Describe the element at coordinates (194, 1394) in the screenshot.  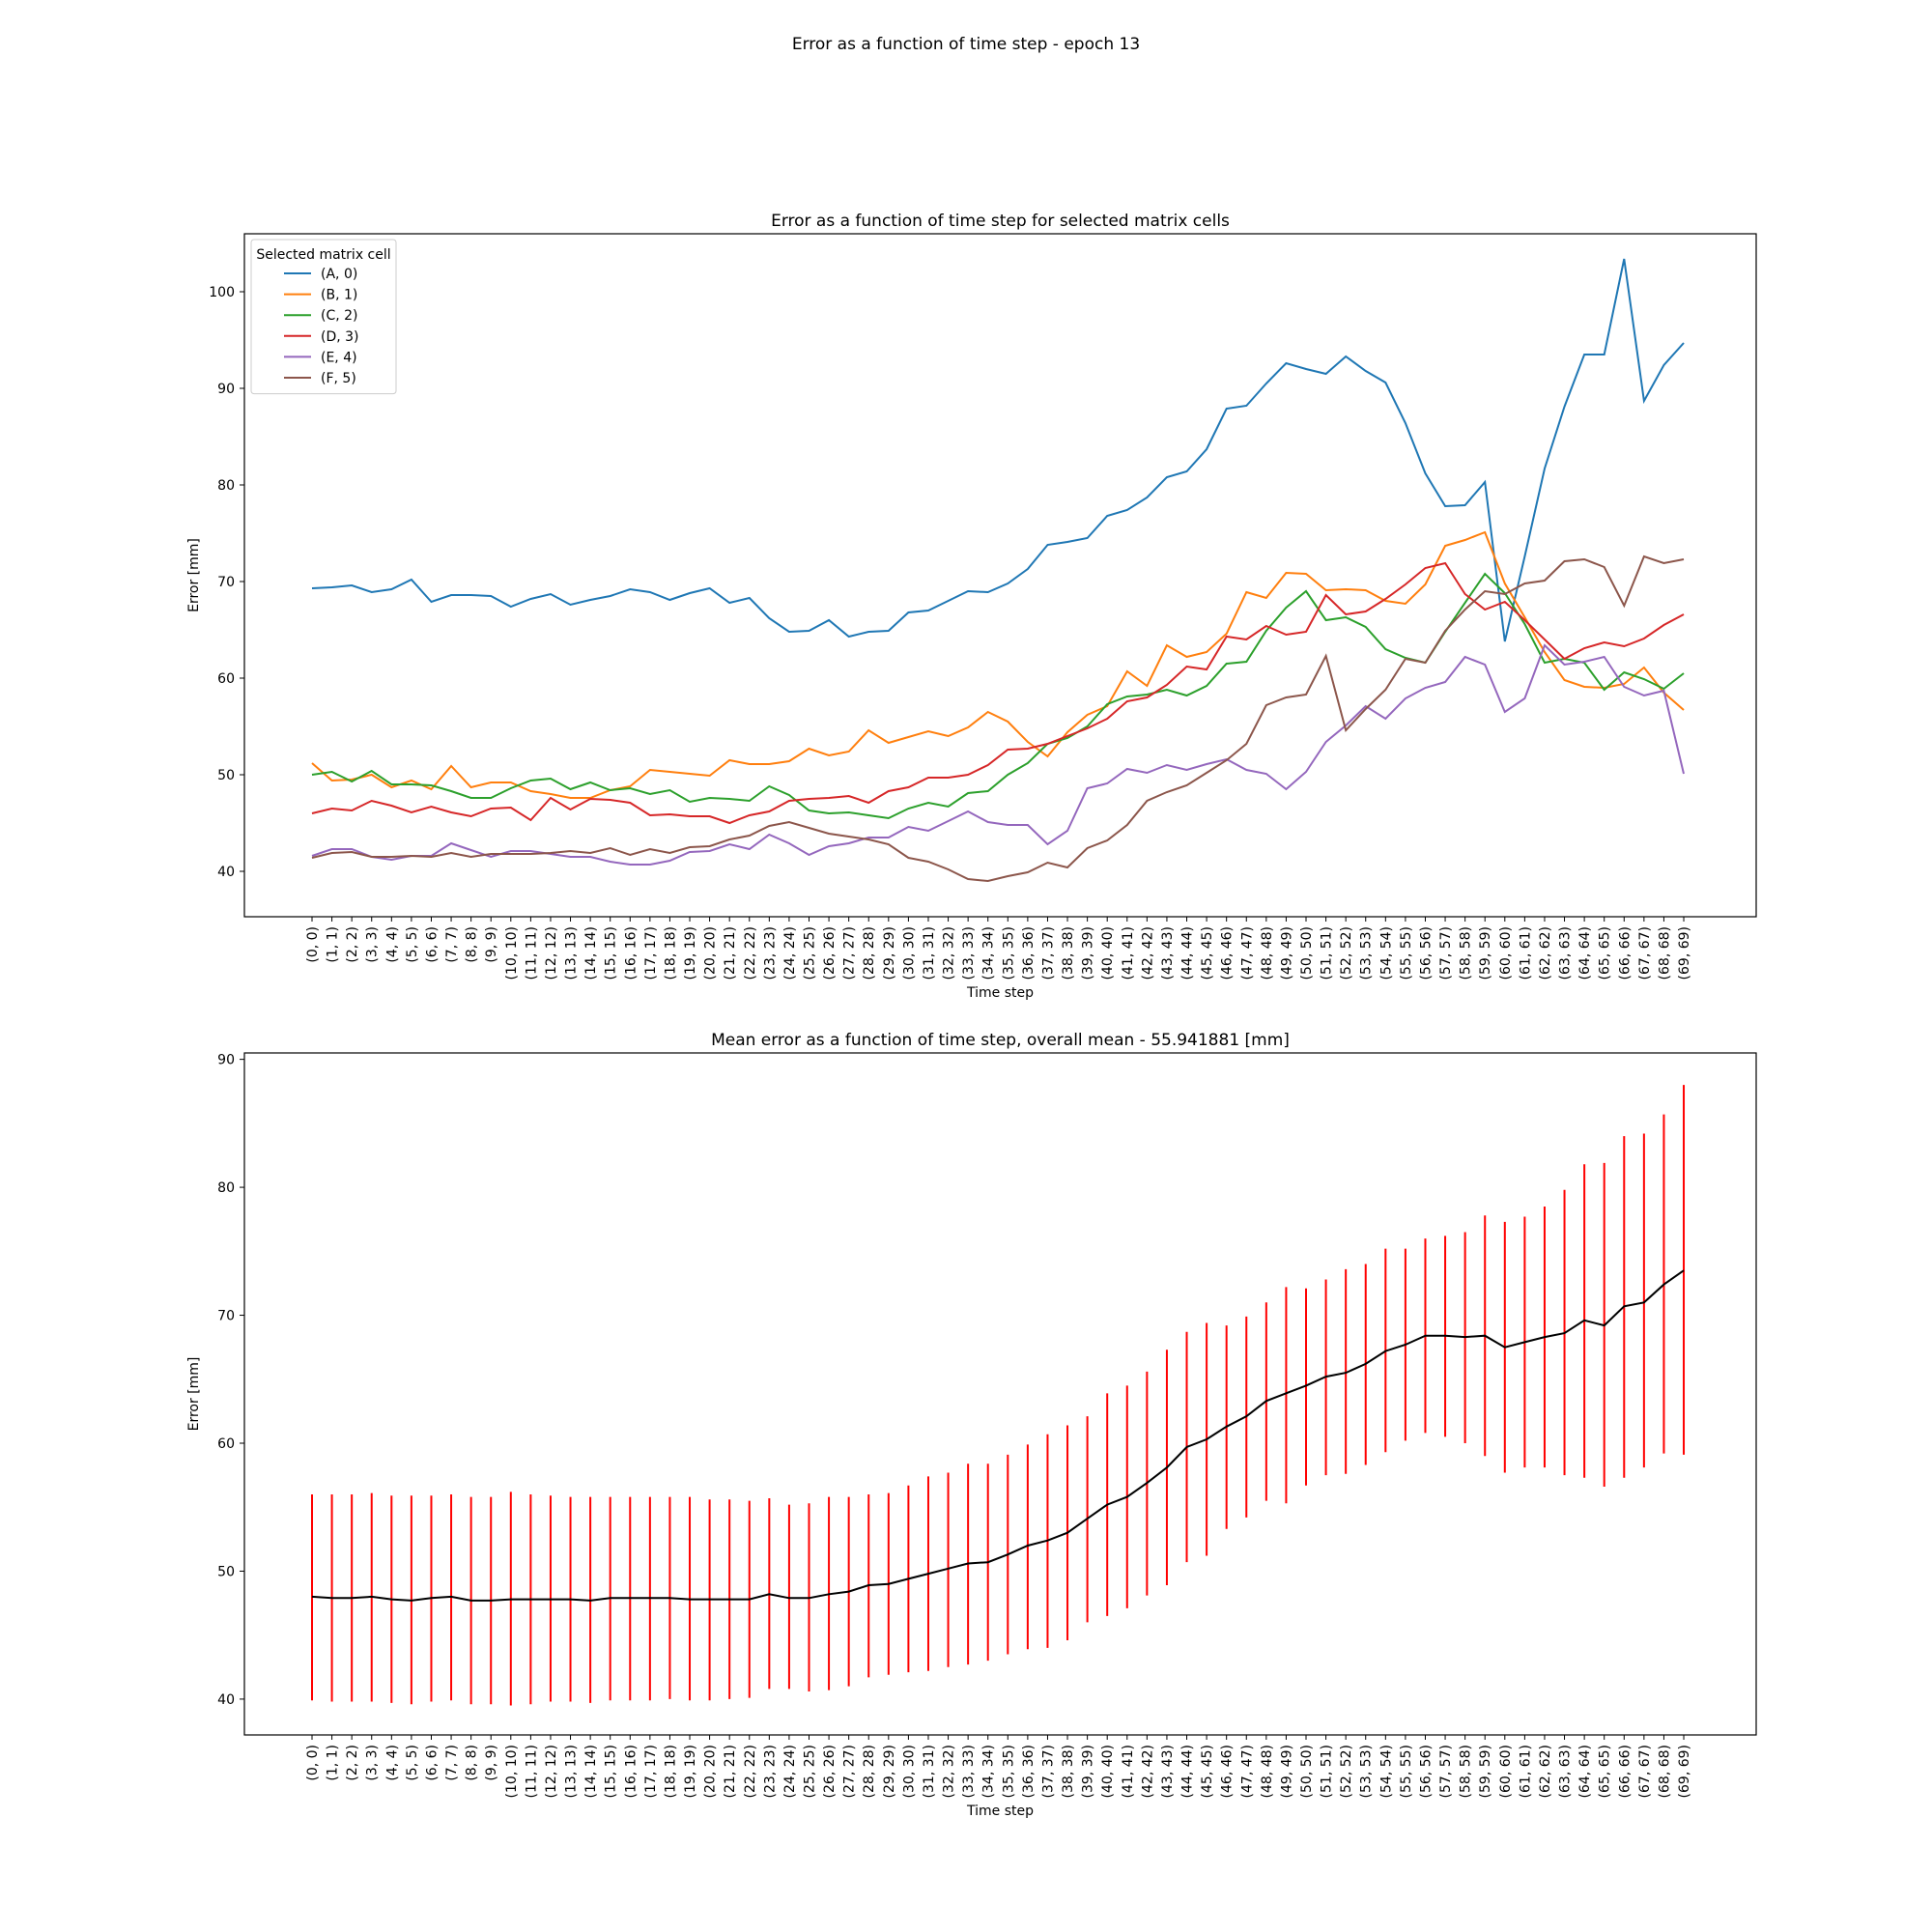
I see `chart1-ylabel: Error [mm]` at that location.